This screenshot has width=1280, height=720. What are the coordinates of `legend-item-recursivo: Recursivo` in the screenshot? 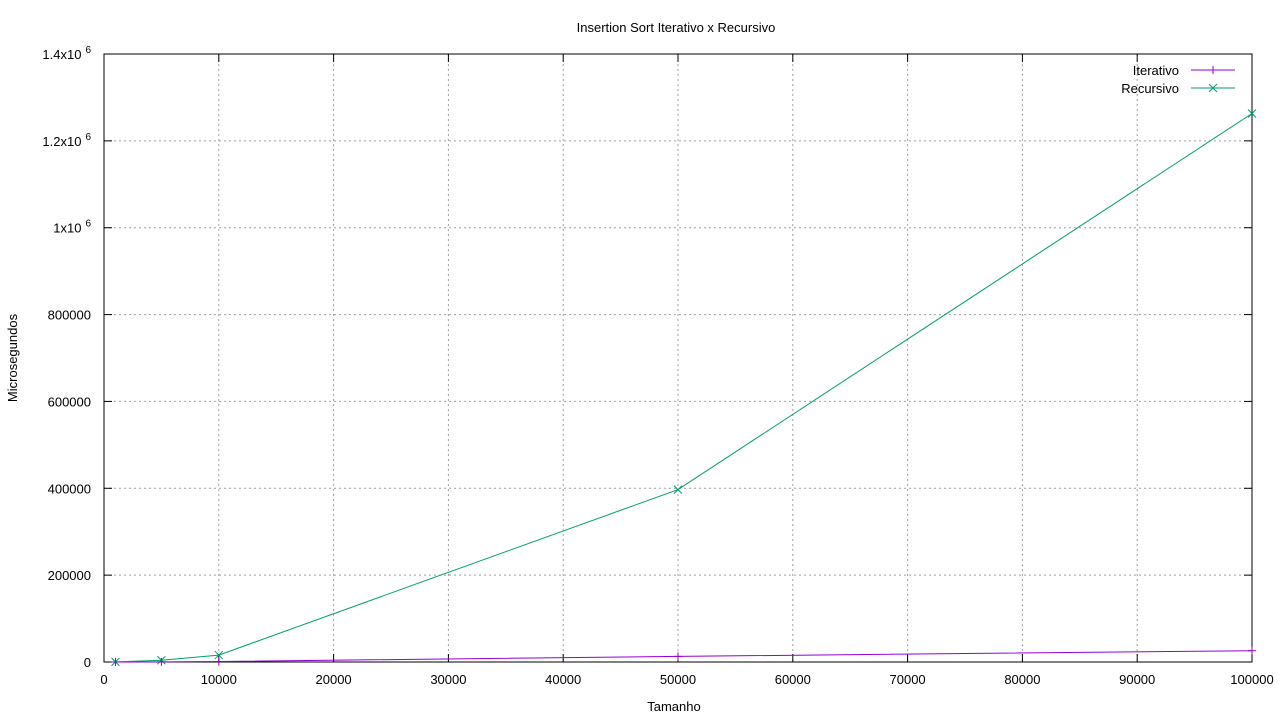 It's located at (1178, 88).